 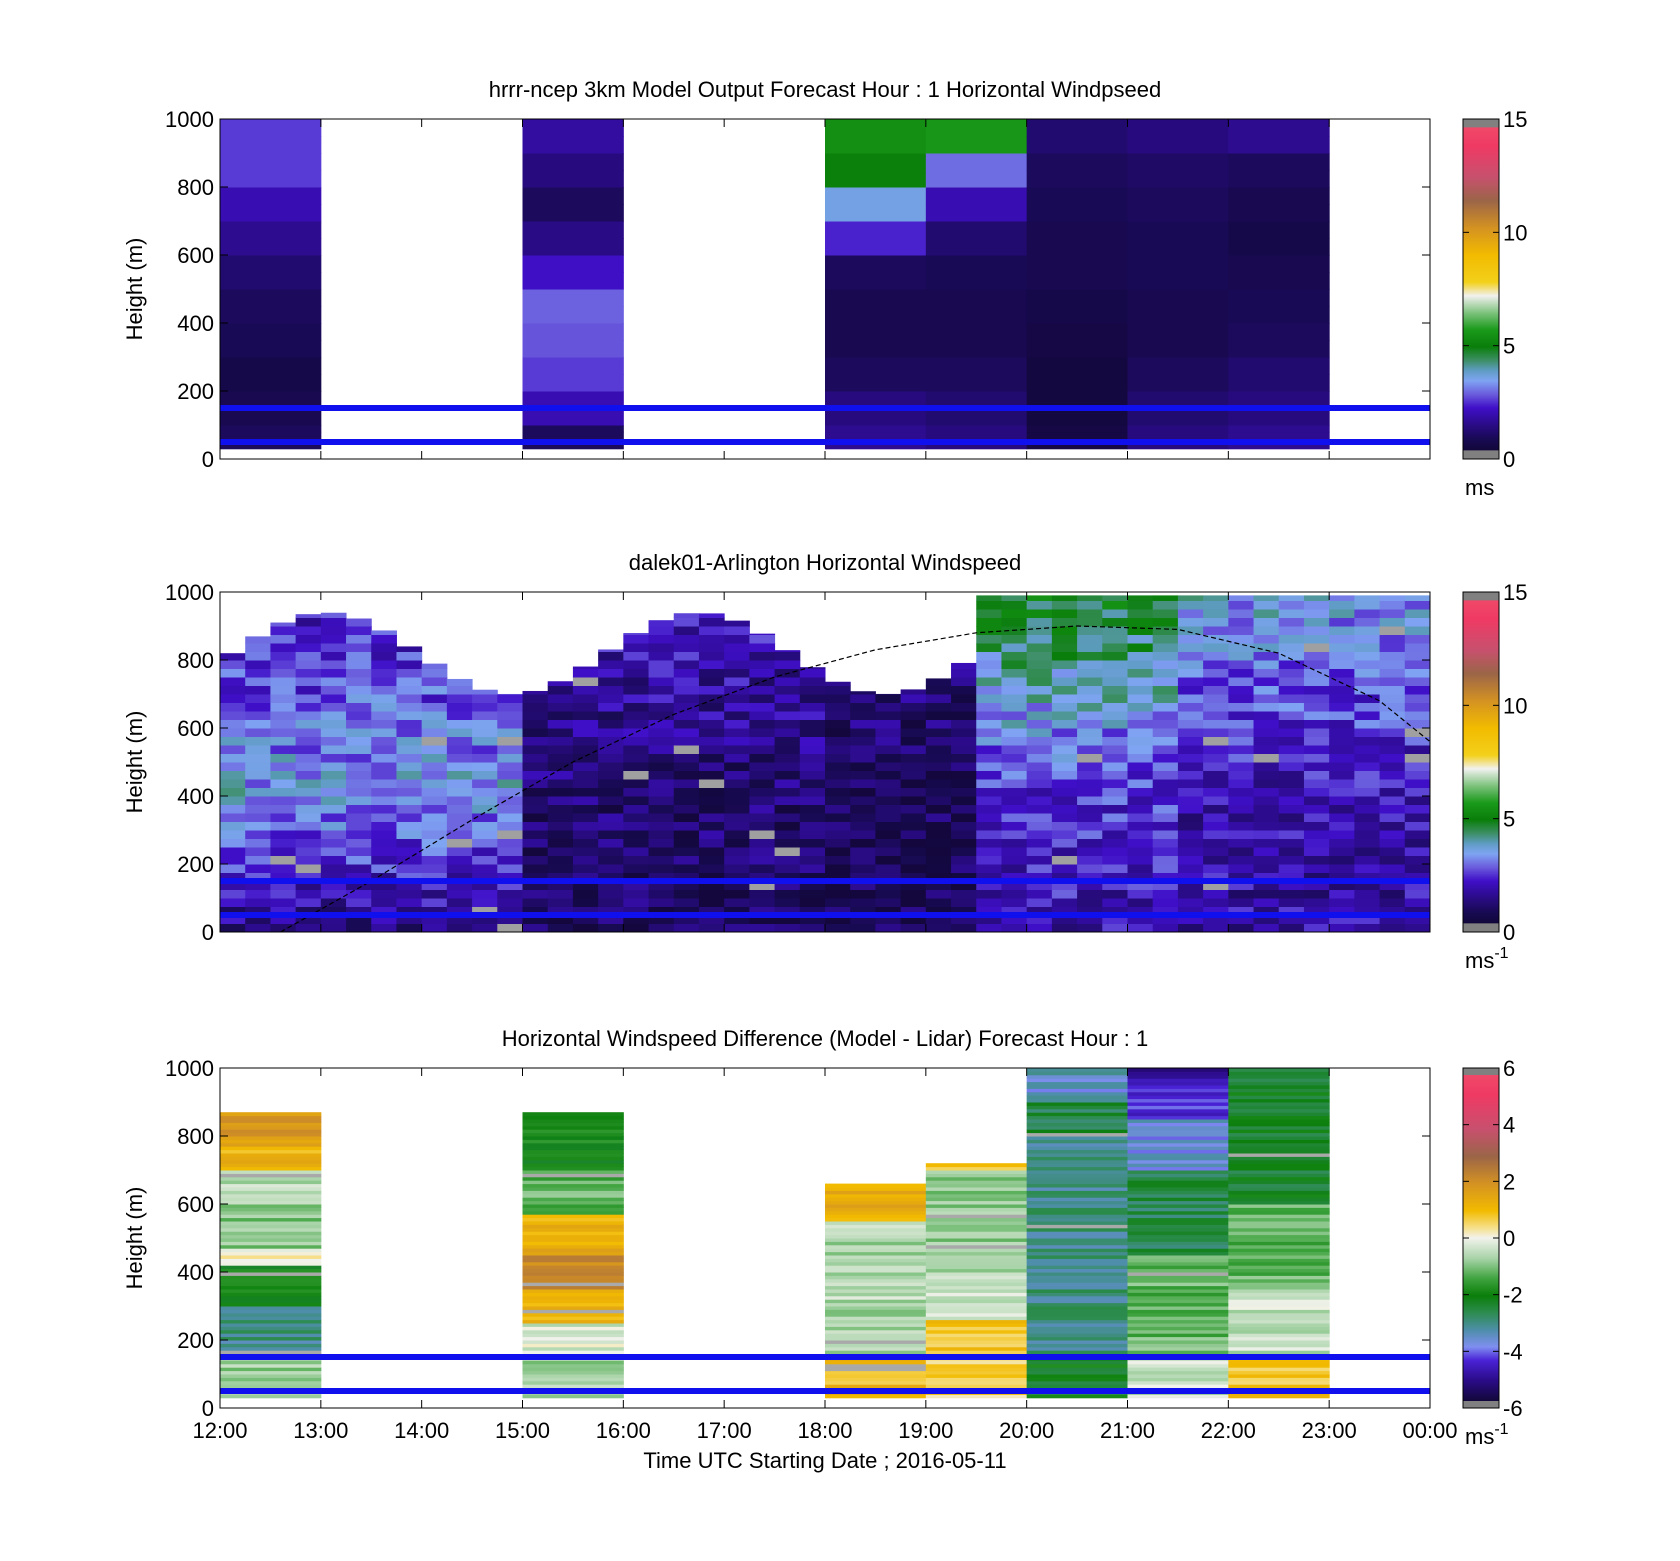 What do you see at coordinates (195, 728) in the screenshot?
I see `y-tick-label: 600` at bounding box center [195, 728].